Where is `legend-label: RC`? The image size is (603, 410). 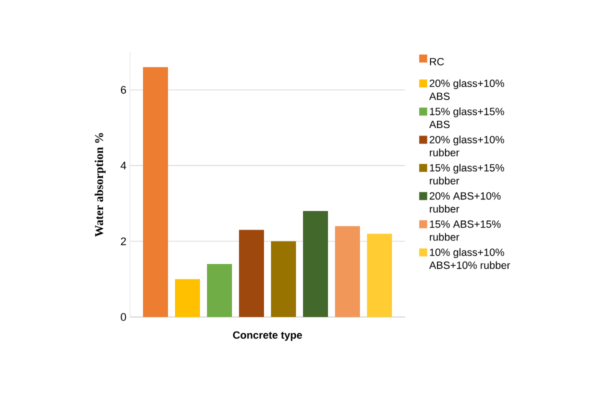
legend-label: RC is located at coordinates (437, 62).